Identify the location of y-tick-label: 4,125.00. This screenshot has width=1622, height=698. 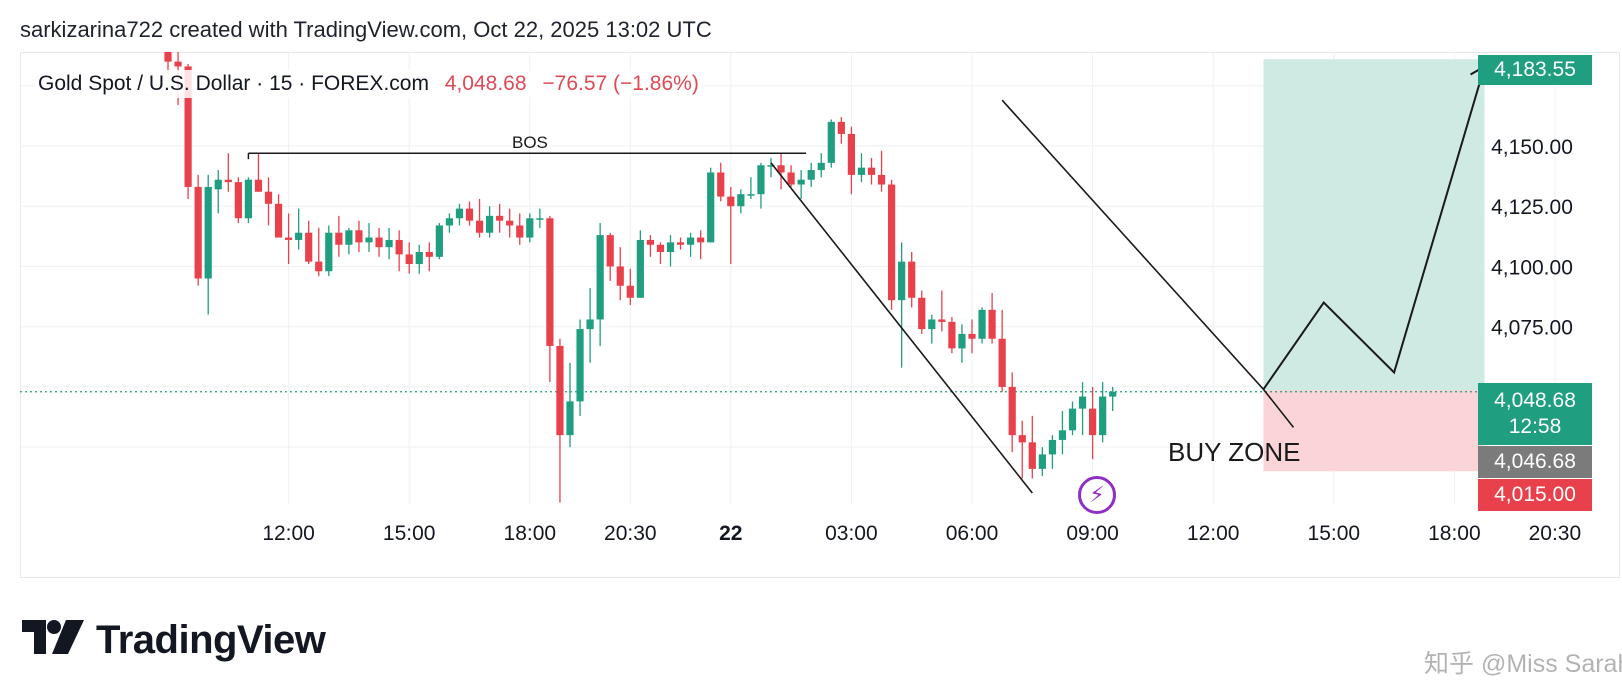
(1532, 207).